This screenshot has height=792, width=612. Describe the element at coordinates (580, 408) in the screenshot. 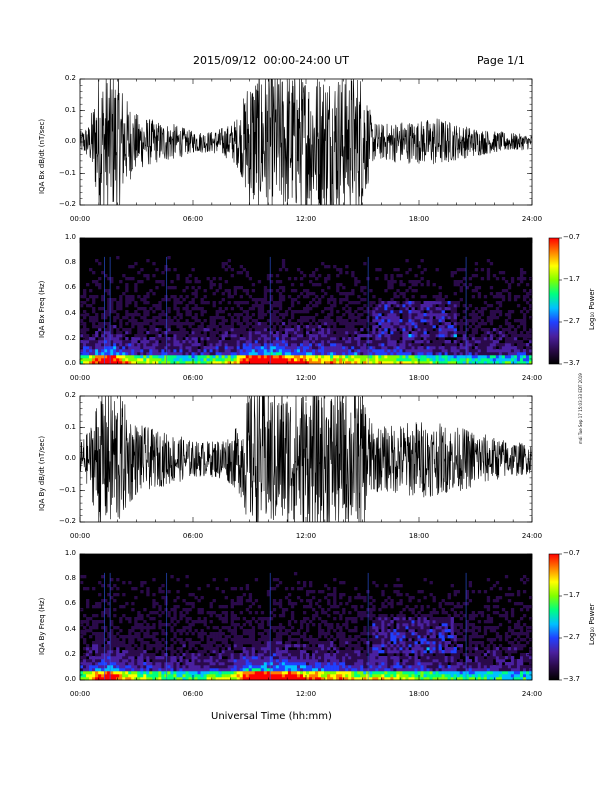

I see `timestamp-note: mdi Tue Sep 17 15:03:33 EDT 2019` at that location.